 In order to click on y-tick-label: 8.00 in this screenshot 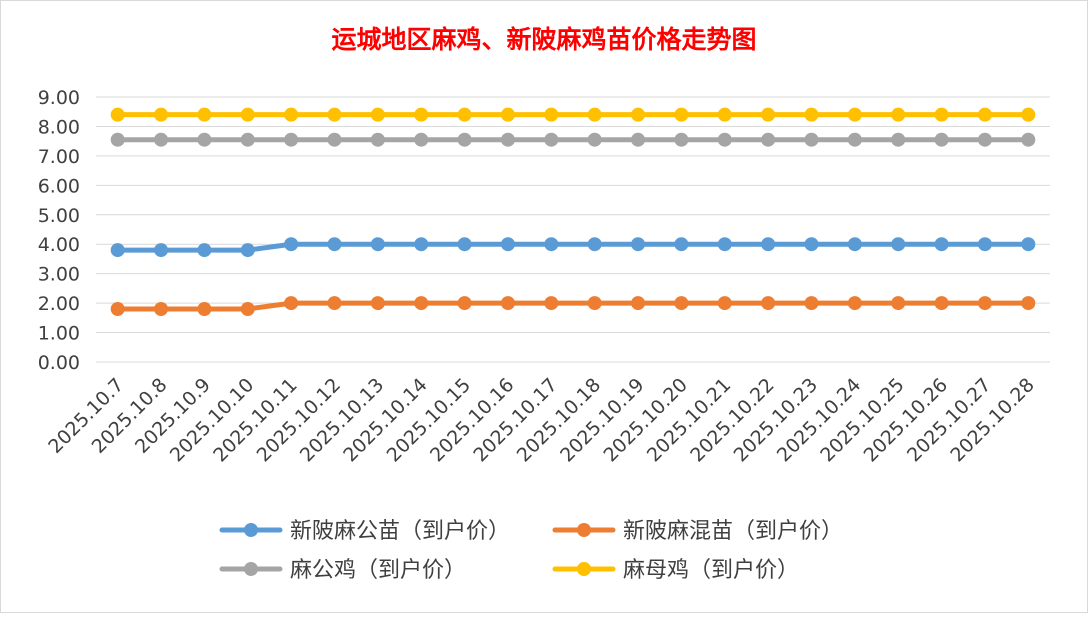, I will do `click(59, 127)`.